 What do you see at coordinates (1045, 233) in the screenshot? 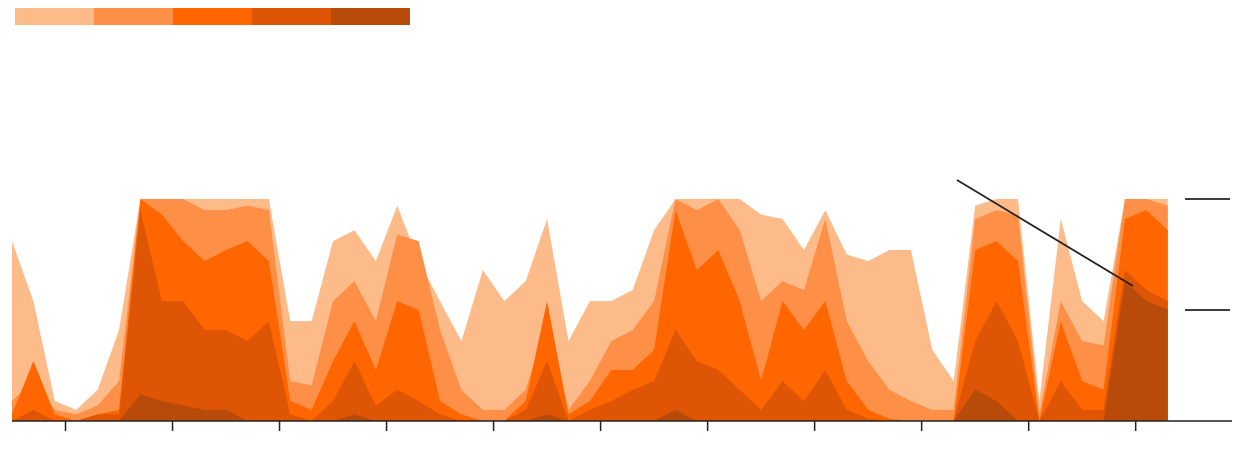
I see `annotation-line` at bounding box center [1045, 233].